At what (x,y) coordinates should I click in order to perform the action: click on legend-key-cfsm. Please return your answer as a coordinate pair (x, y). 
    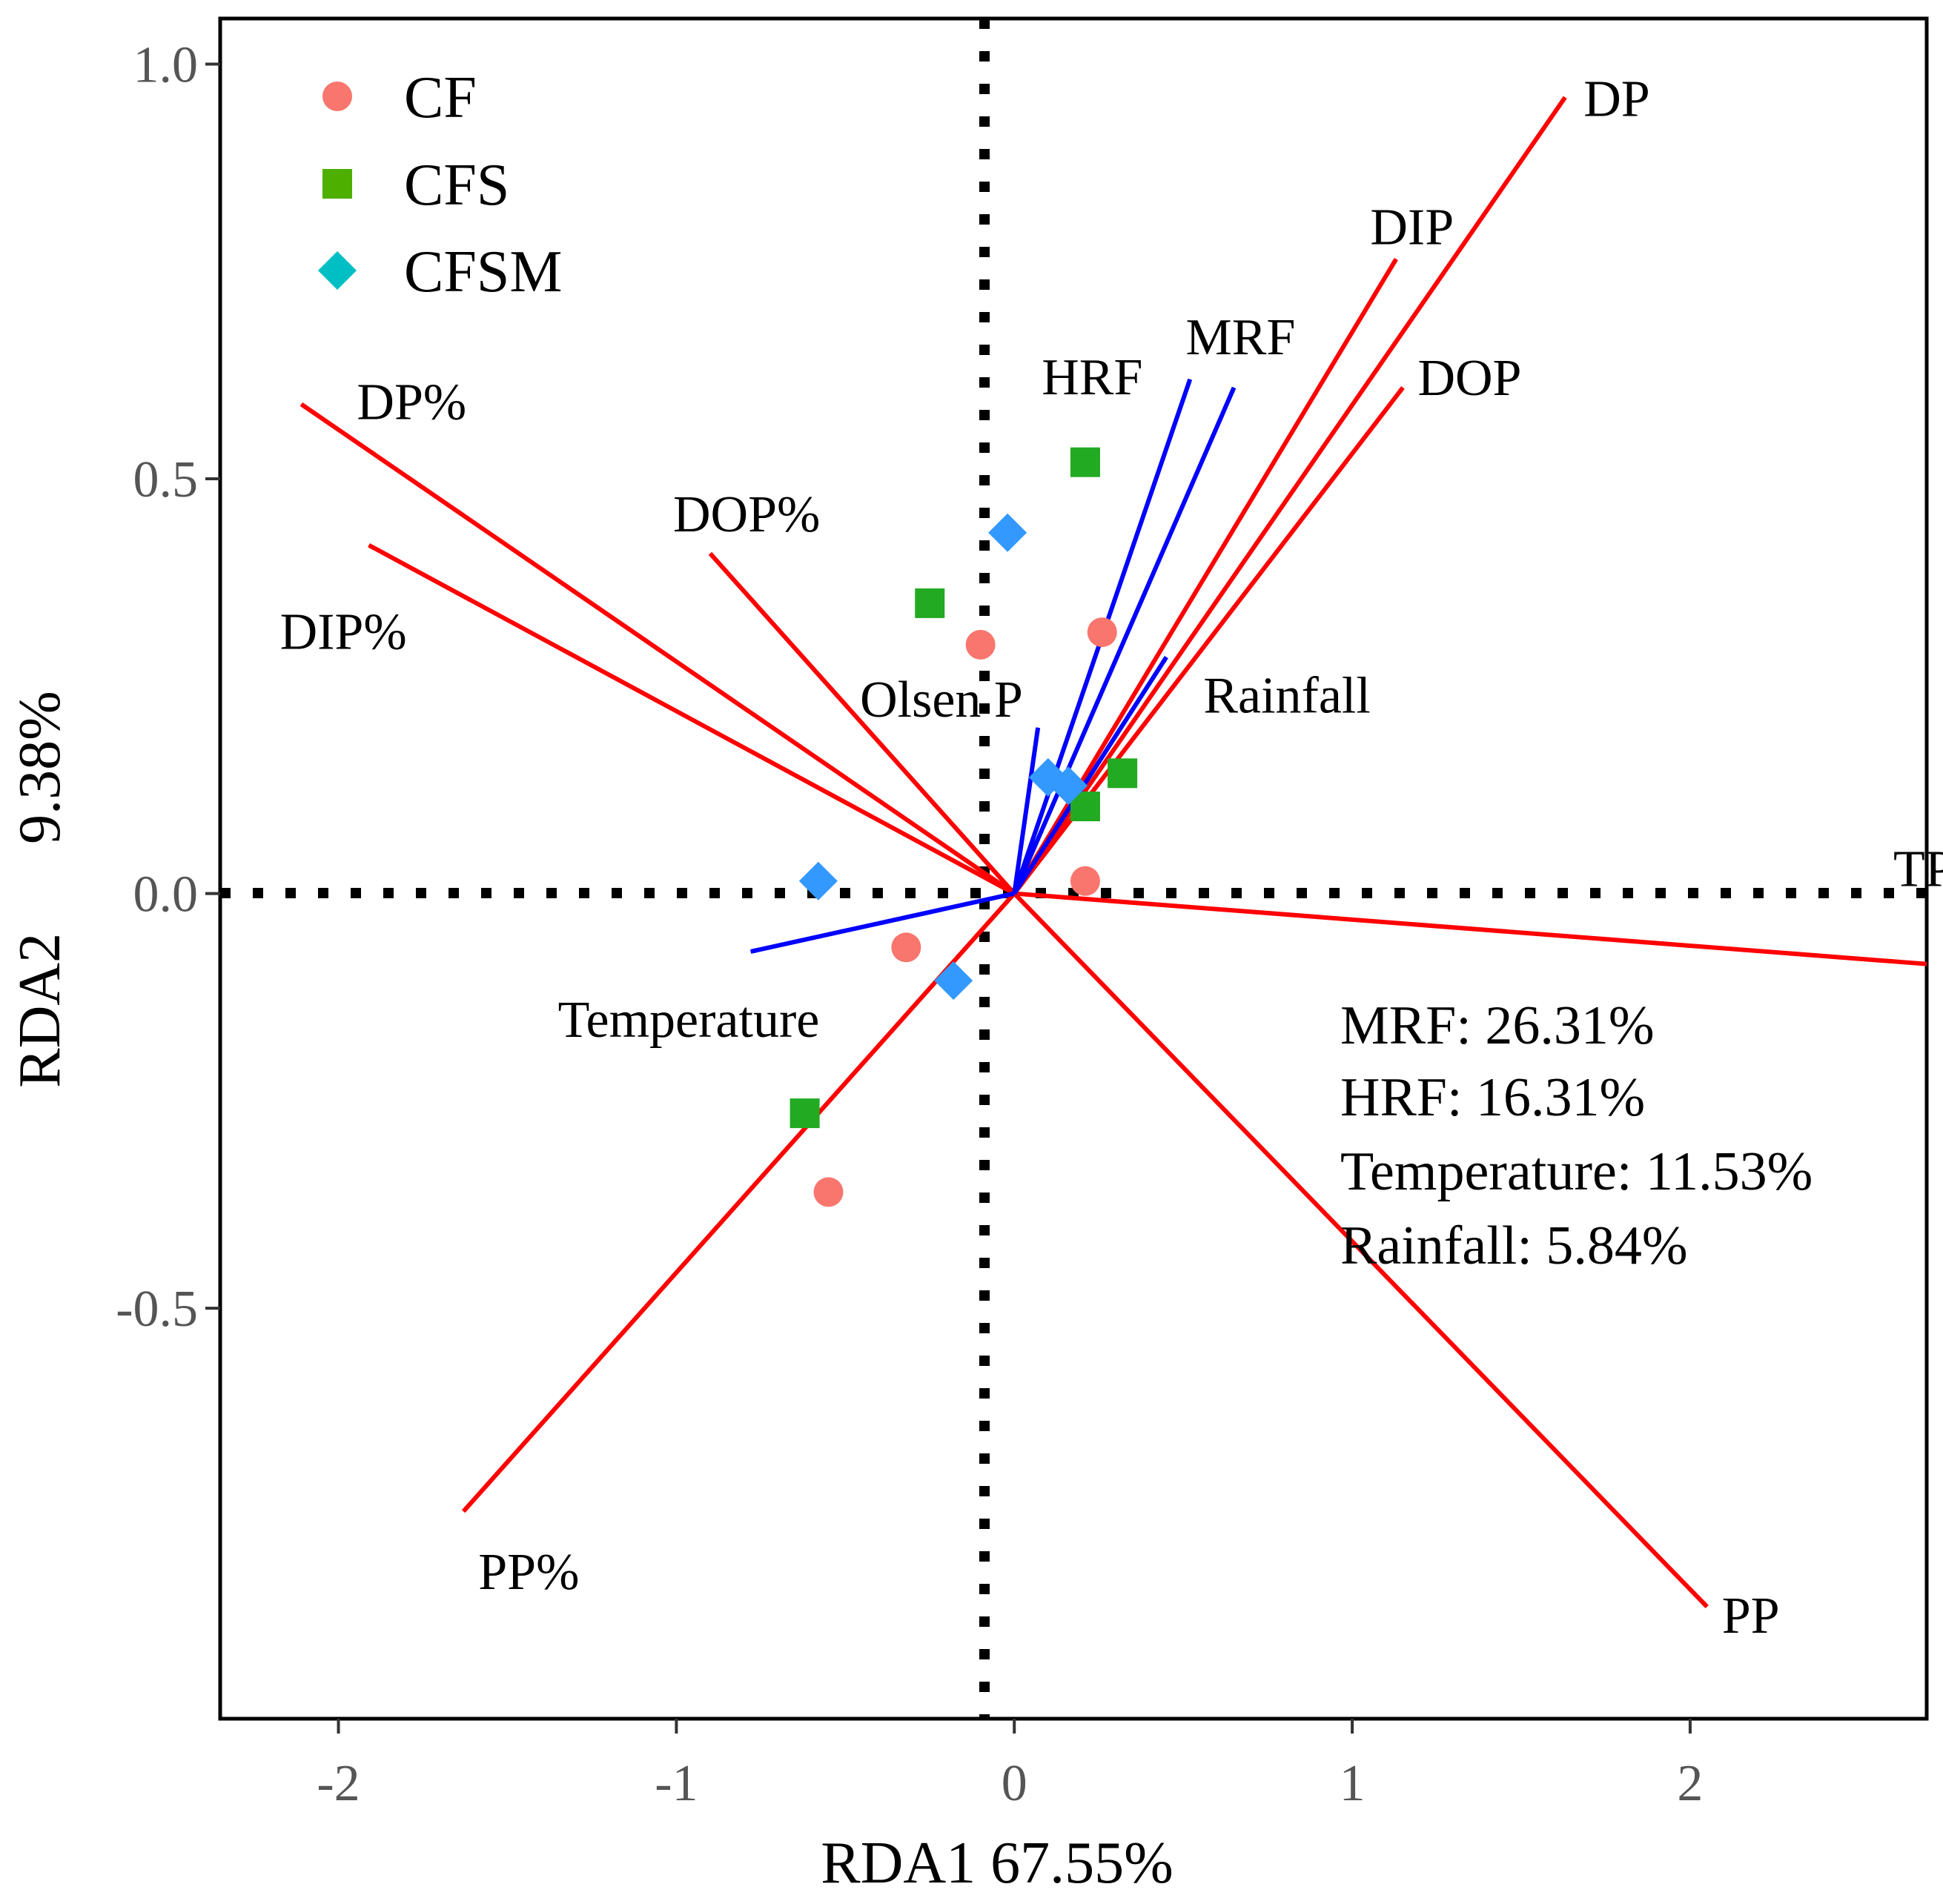
    Looking at the image, I should click on (337, 270).